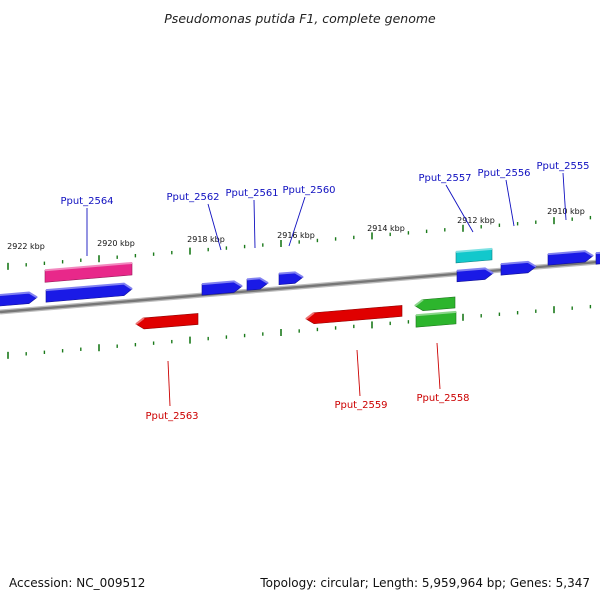  What do you see at coordinates (116, 243) in the screenshot?
I see `kbp-label: 2920 kbp` at bounding box center [116, 243].